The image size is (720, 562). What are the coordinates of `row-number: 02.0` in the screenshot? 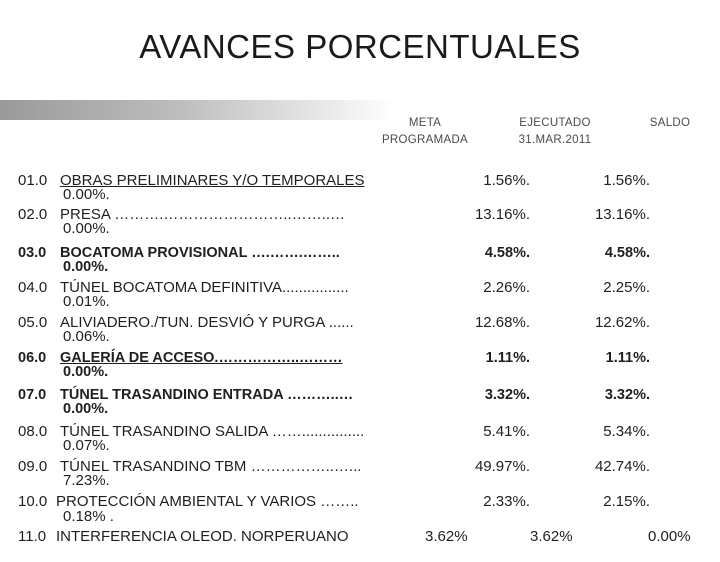 It's located at (33, 214).